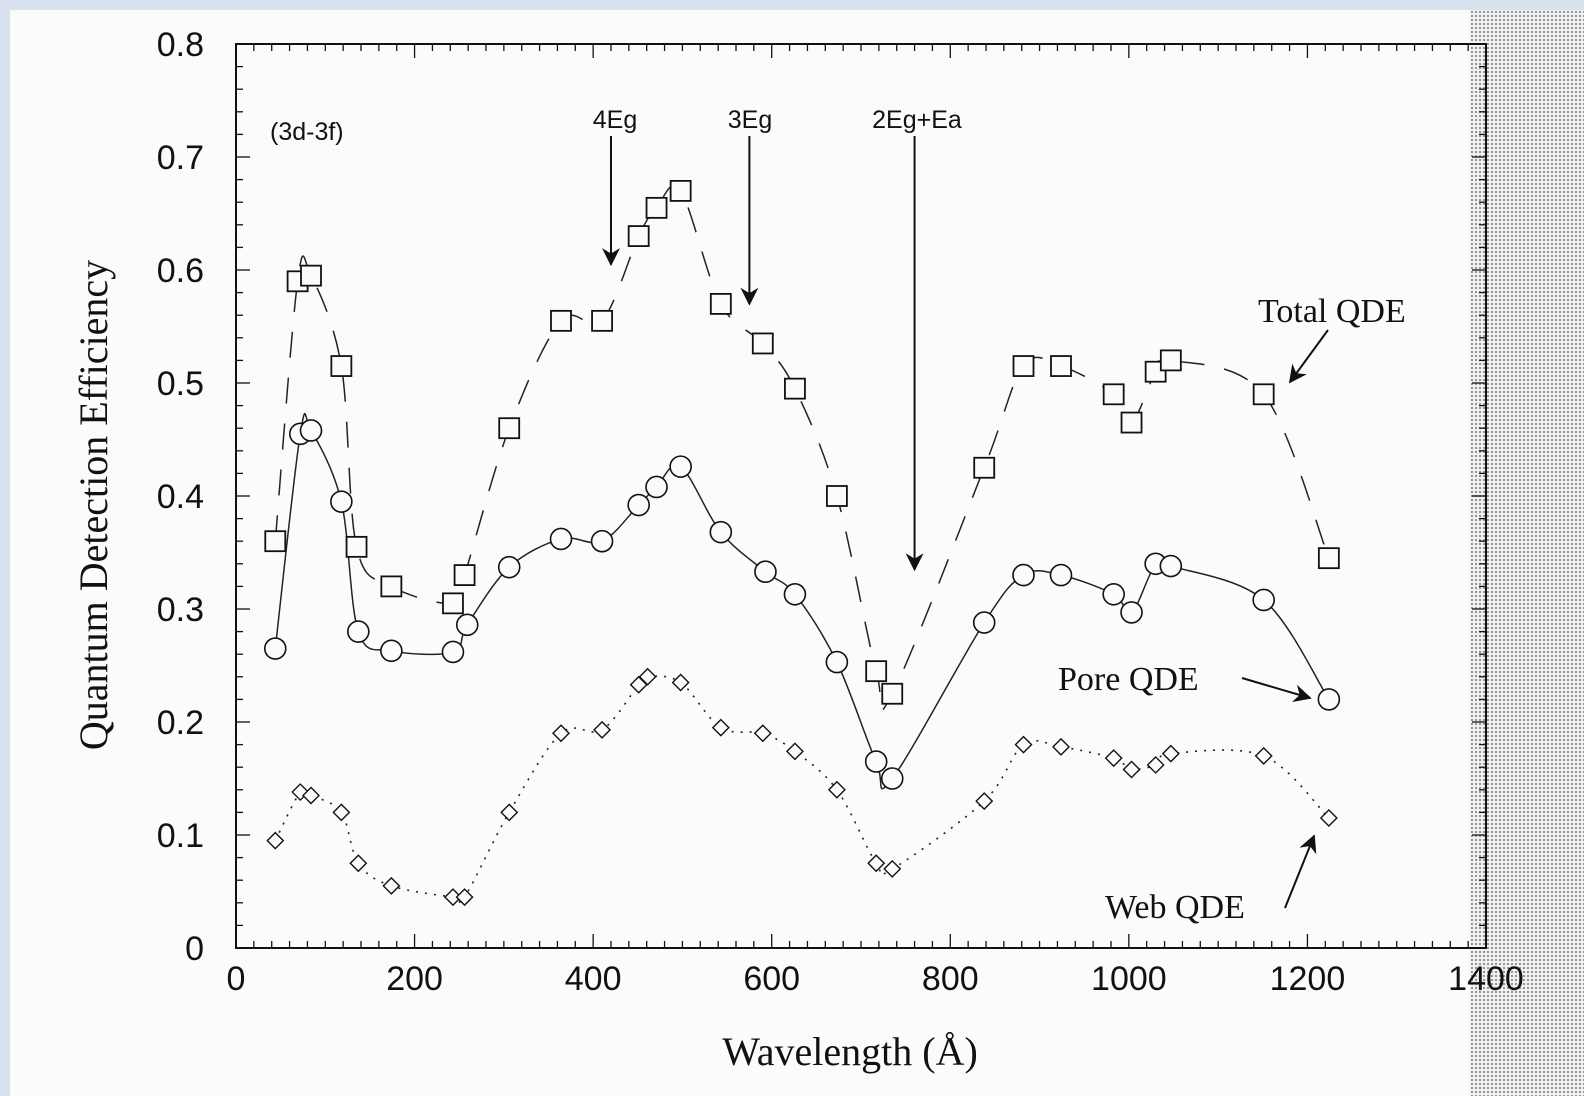  I want to click on y-axis-title: Quantum Detection Efficiency, so click(93, 505).